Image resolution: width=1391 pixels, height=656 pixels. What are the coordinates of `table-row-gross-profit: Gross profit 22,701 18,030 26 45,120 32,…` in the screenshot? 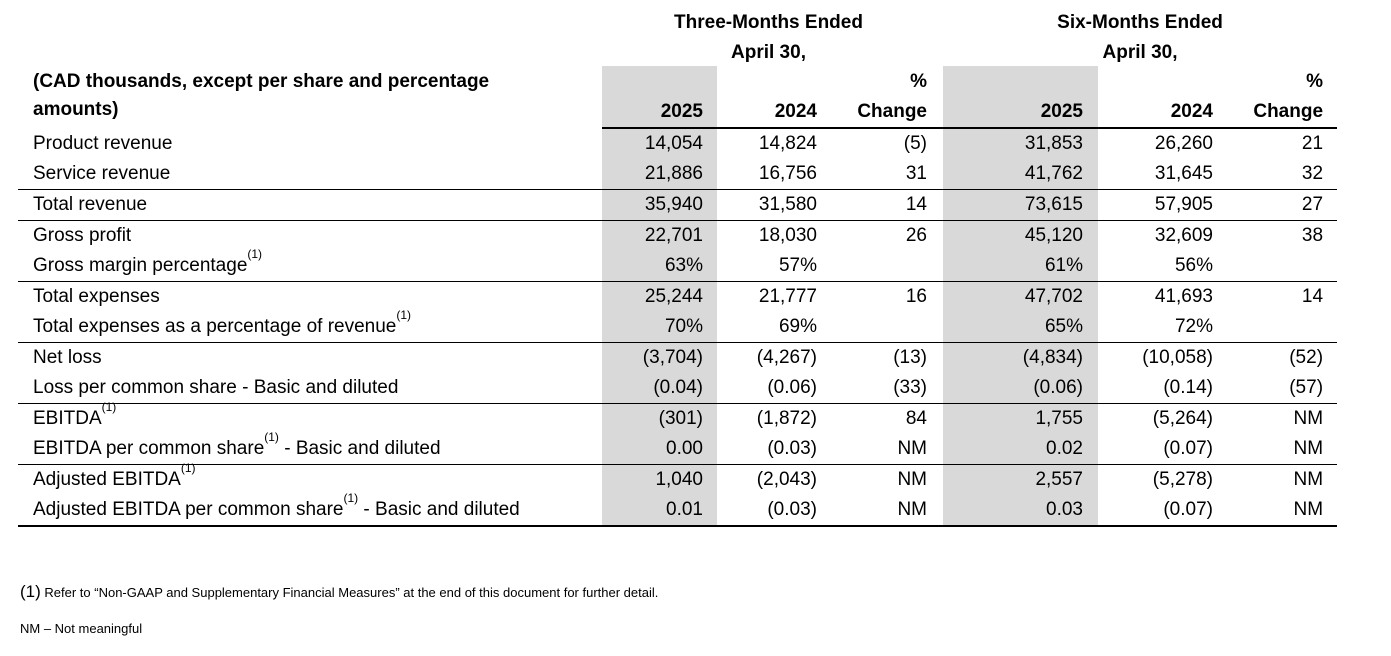 It's located at (677, 235).